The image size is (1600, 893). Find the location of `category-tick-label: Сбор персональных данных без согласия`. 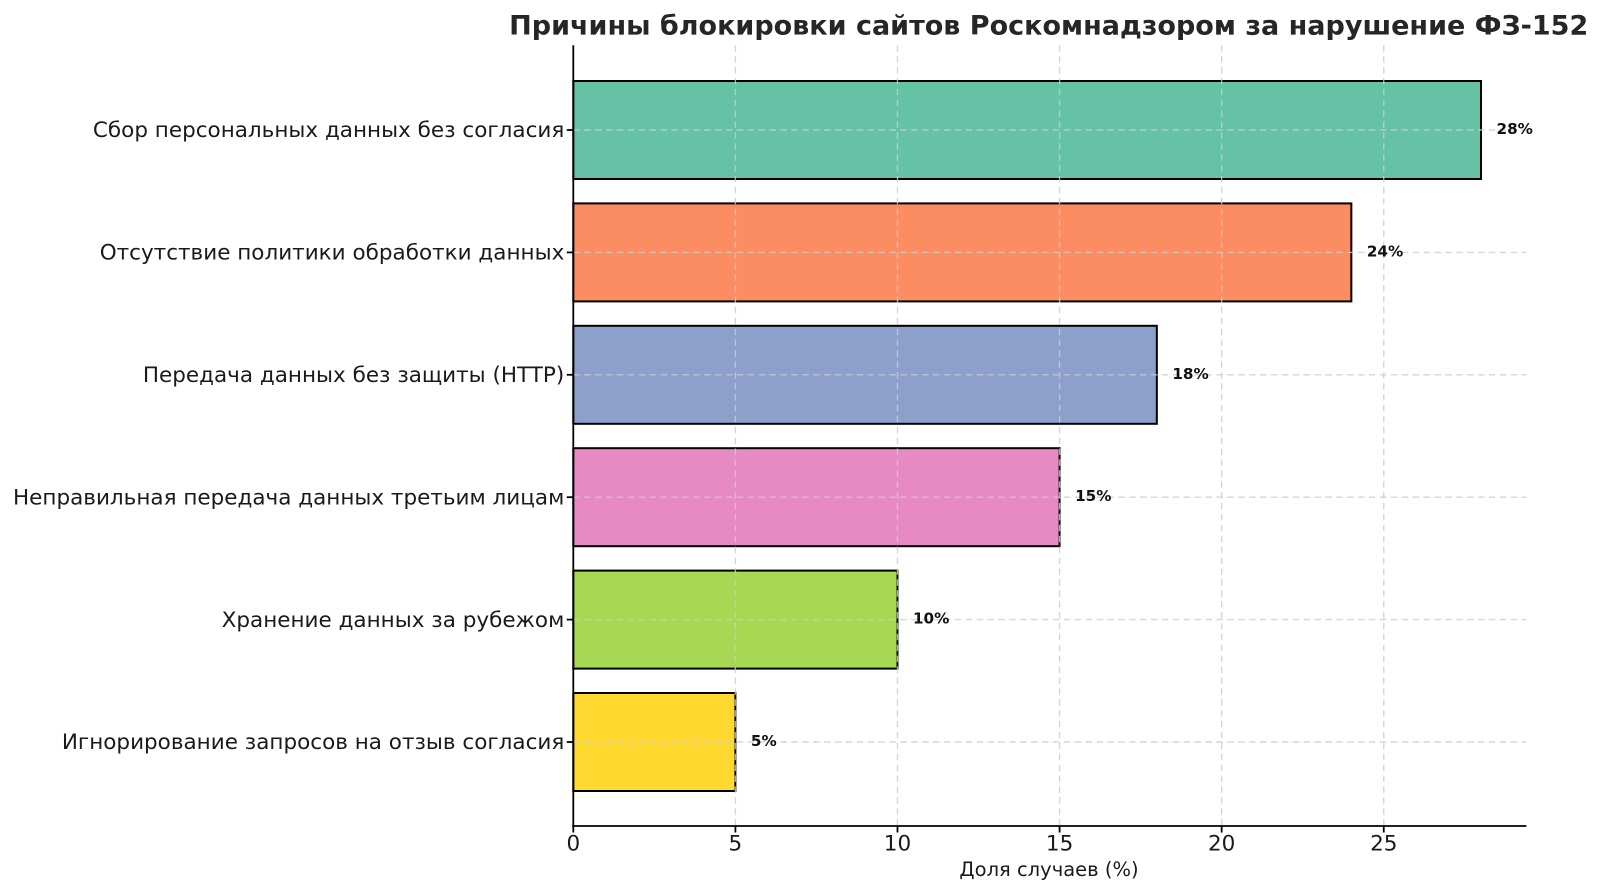

category-tick-label: Сбор персональных данных без согласия is located at coordinates (328, 130).